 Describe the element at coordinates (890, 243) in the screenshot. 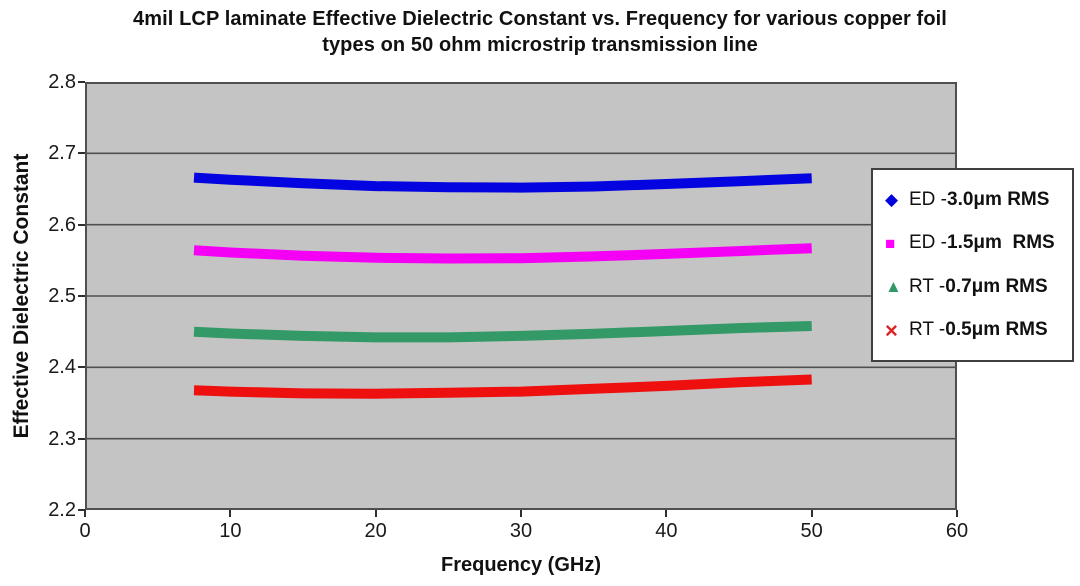

I see `square-marker-icon: ■` at that location.